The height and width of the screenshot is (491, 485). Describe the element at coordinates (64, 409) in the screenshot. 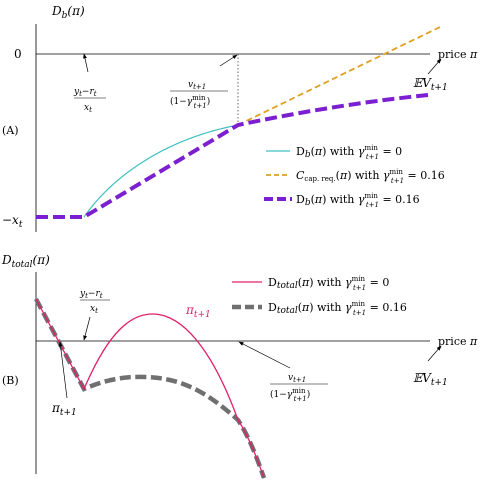

I see `svg-text: πt+1` at that location.